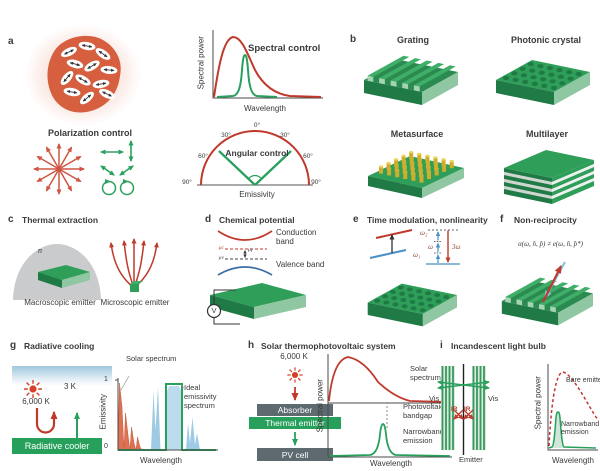  What do you see at coordinates (106, 446) in the screenshot?
I see `emissivity-tick-0: 0` at bounding box center [106, 446].